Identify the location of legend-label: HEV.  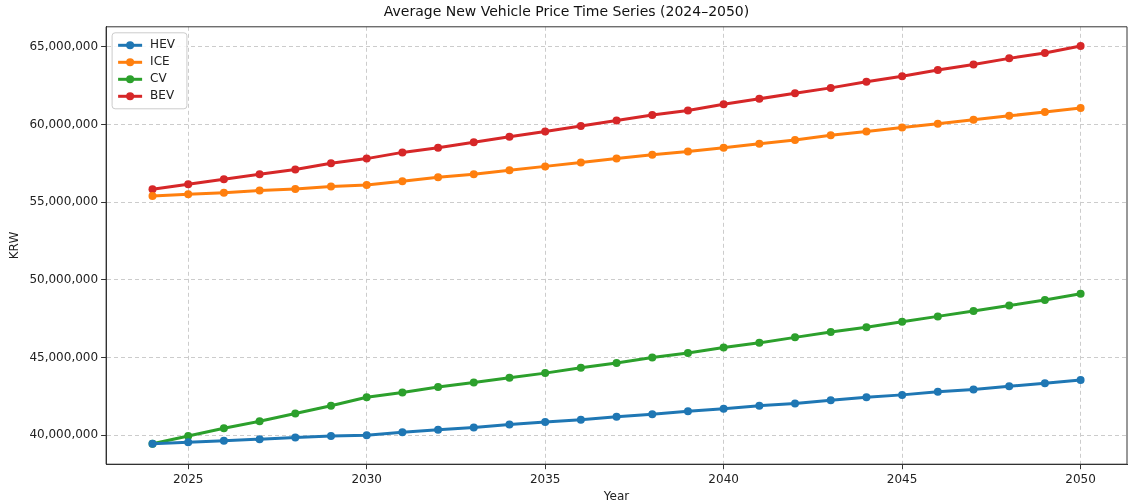
(163, 44).